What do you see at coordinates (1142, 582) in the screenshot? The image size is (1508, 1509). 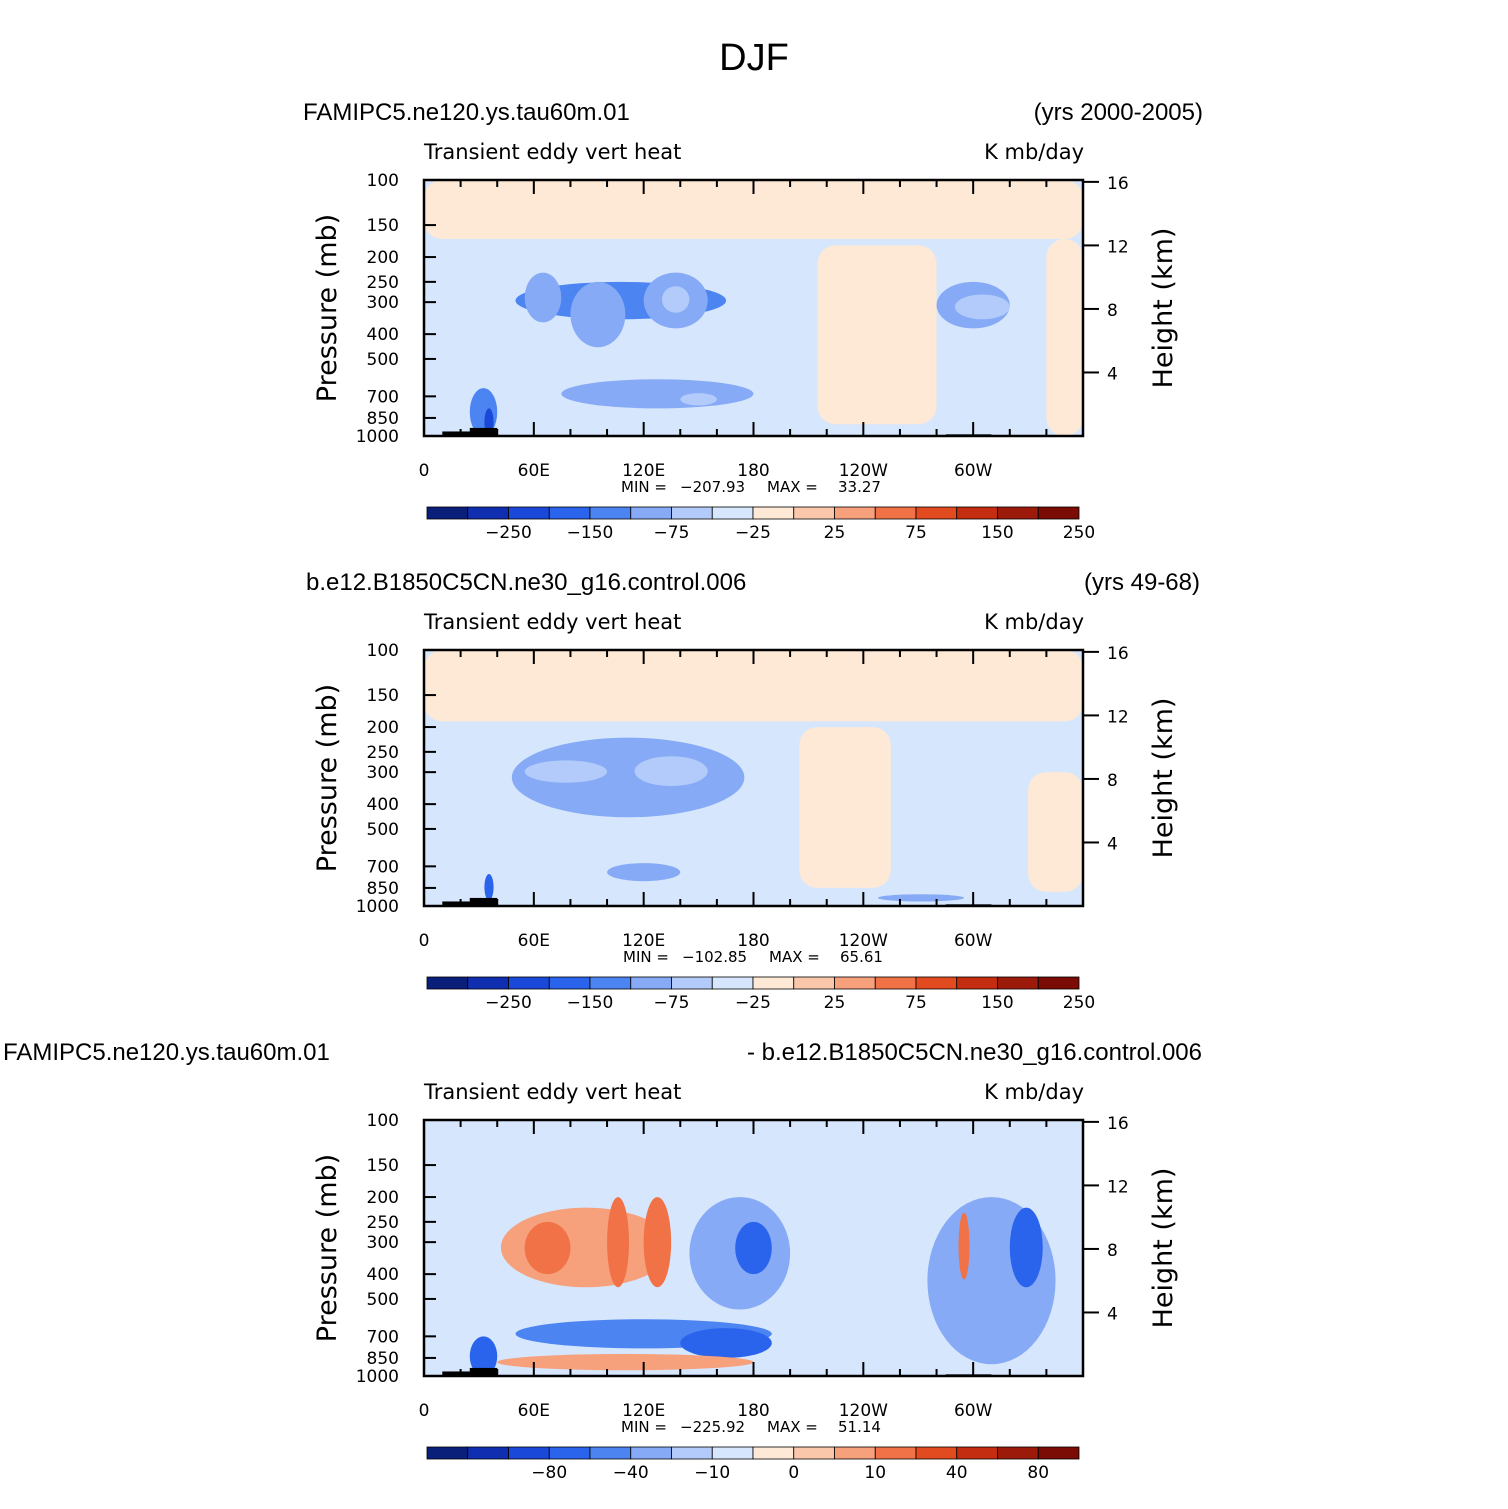 I see `panel-2-title-right: (yrs 49-68)` at bounding box center [1142, 582].